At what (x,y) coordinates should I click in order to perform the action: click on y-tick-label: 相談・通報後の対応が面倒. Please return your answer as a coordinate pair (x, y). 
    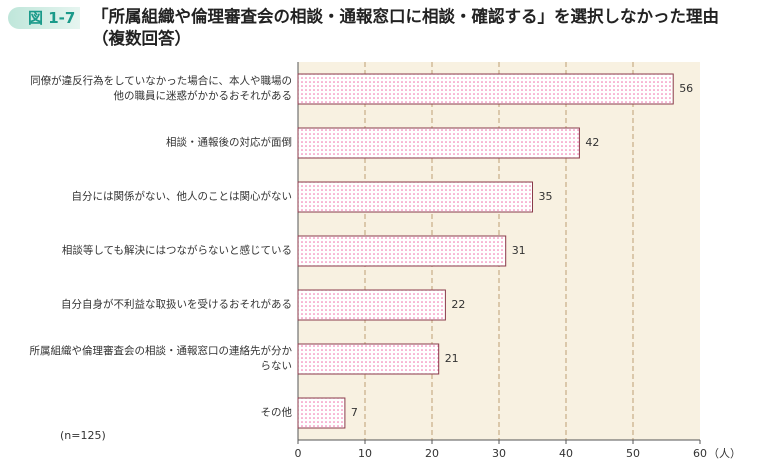
    Looking at the image, I should click on (229, 142).